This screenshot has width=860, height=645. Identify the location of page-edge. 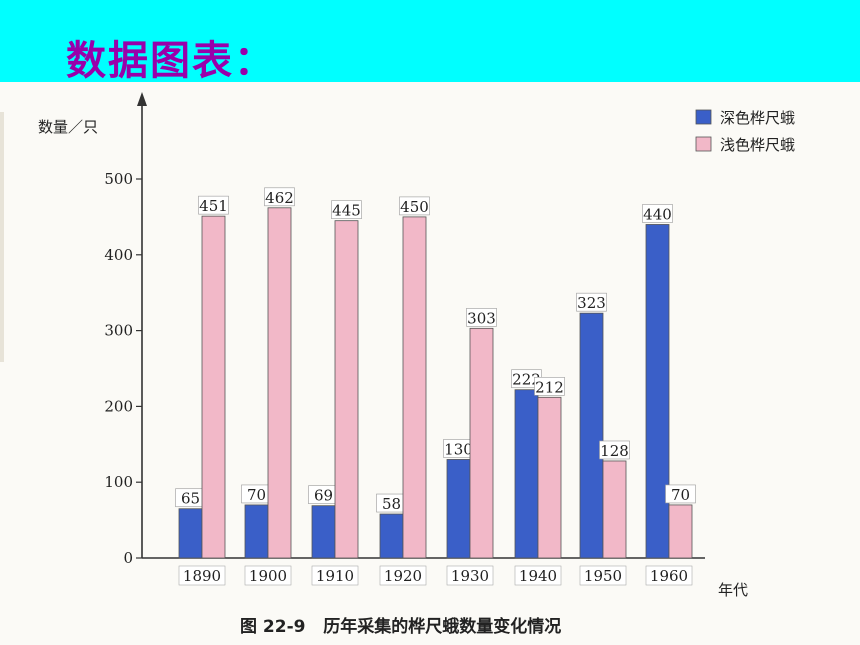
(2, 237).